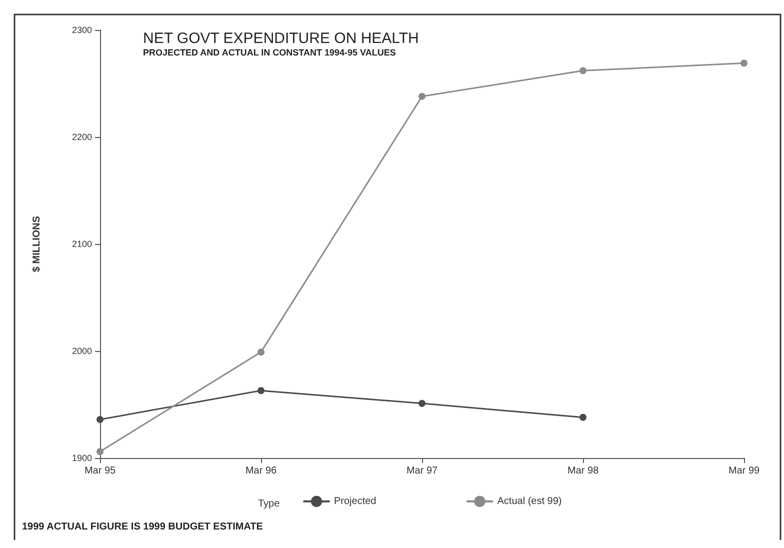 This screenshot has height=548, width=784. Describe the element at coordinates (269, 53) in the screenshot. I see `text: PROJECTED AND ACTUAL IN CONSTANT 1994-95 VALUES` at that location.